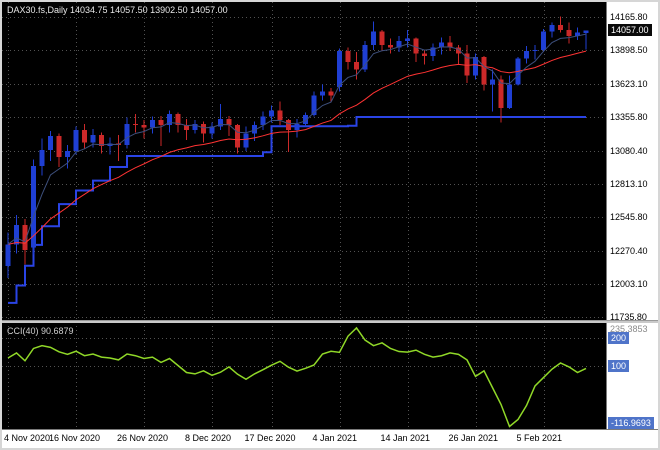 The width and height of the screenshot is (660, 450). What do you see at coordinates (619, 365) in the screenshot?
I see `cci-level-badge: 100` at bounding box center [619, 365].